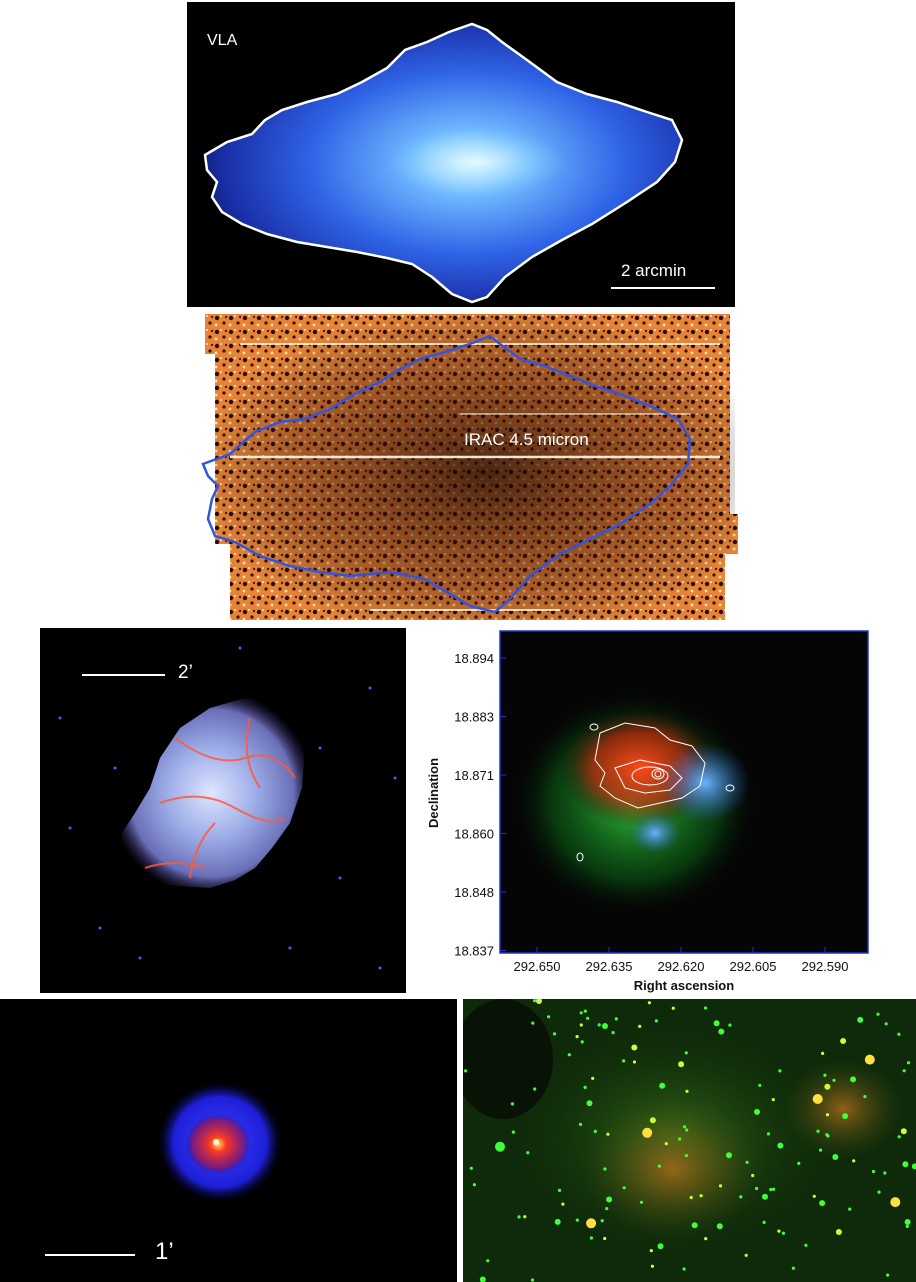 The image size is (916, 1282). Describe the element at coordinates (474, 834) in the screenshot. I see `y-tick-label: 18.860` at that location.